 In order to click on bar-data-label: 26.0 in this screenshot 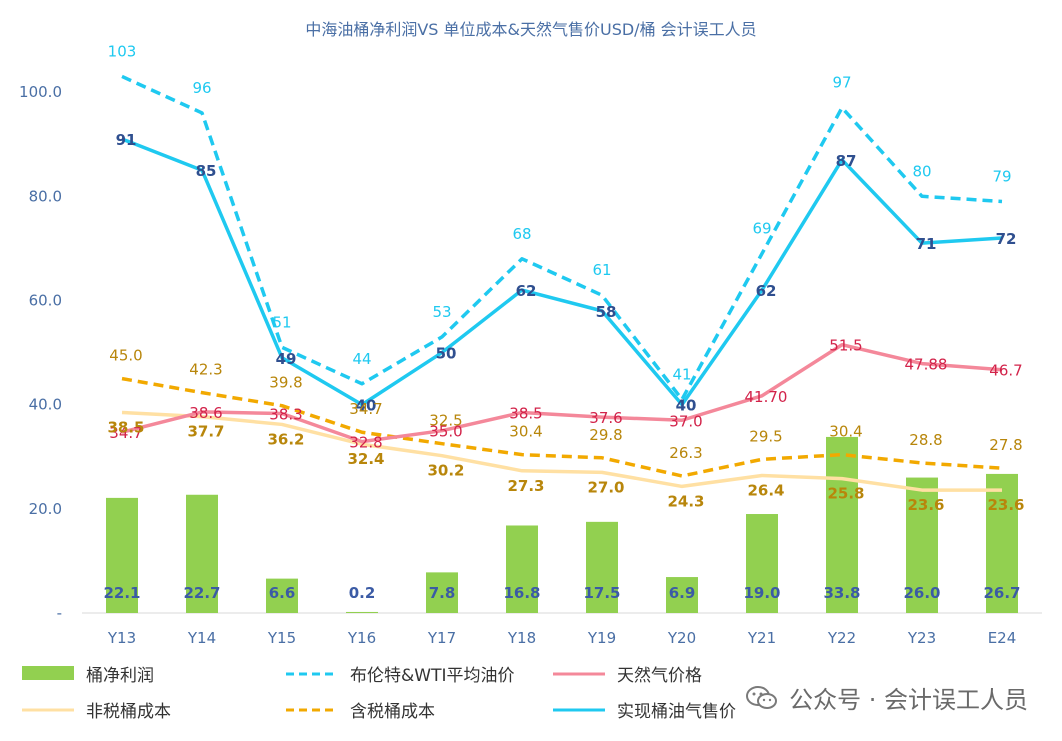, I will do `click(921, 593)`.